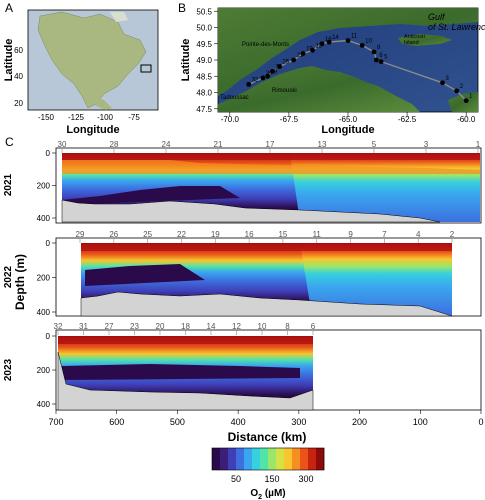 This screenshot has width=485, height=500. What do you see at coordinates (114, 144) in the screenshot?
I see `station-label: 28` at bounding box center [114, 144].